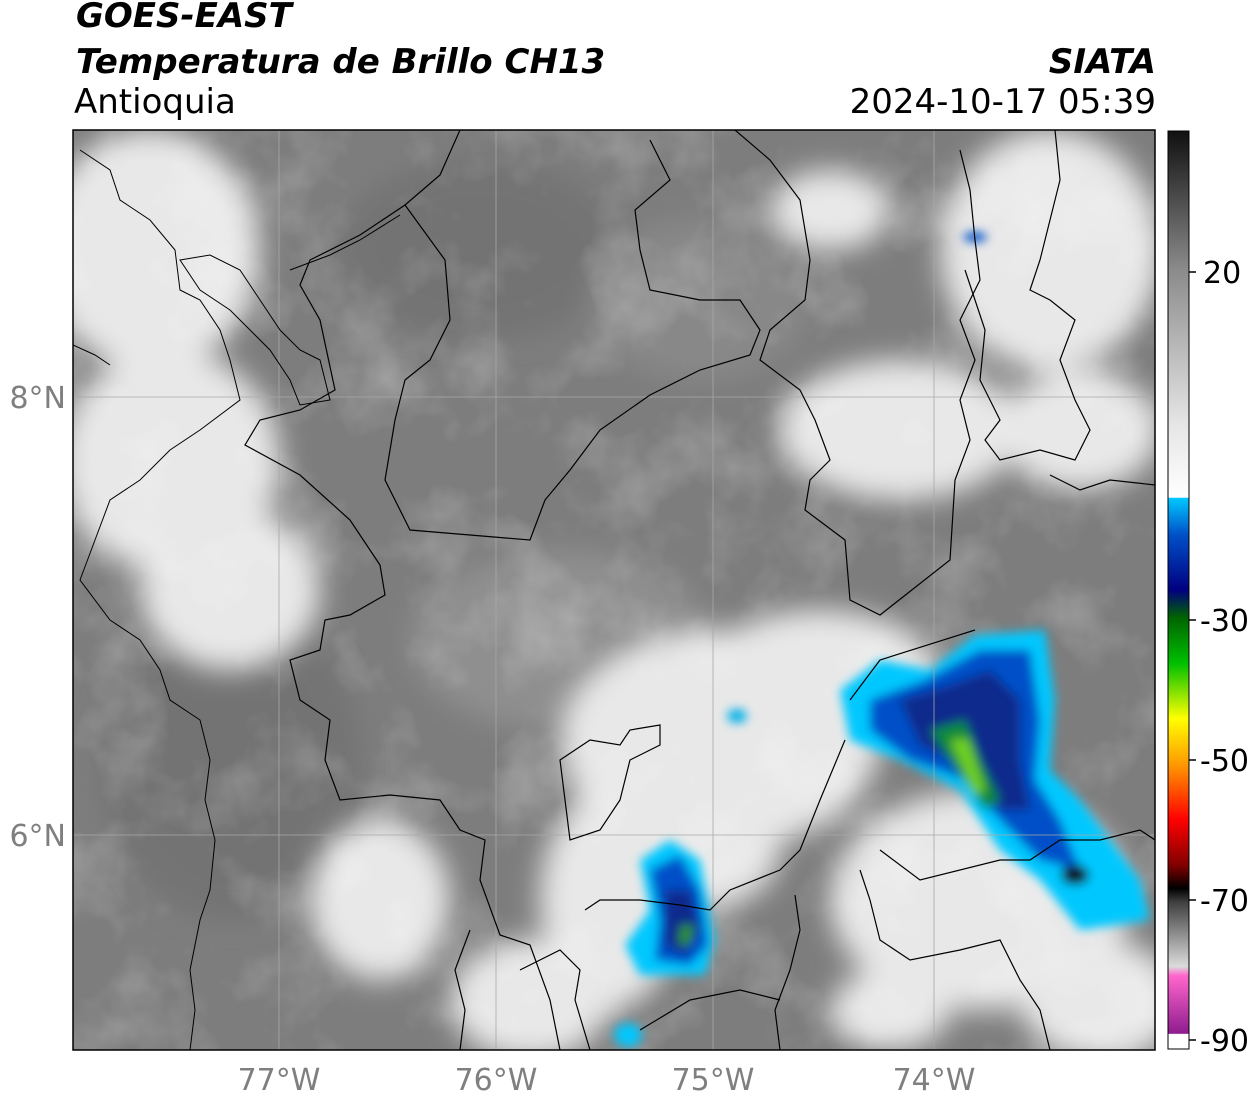 The image size is (1252, 1103). Describe the element at coordinates (1224, 1041) in the screenshot. I see `colorbar-tick-minus90: -90` at that location.